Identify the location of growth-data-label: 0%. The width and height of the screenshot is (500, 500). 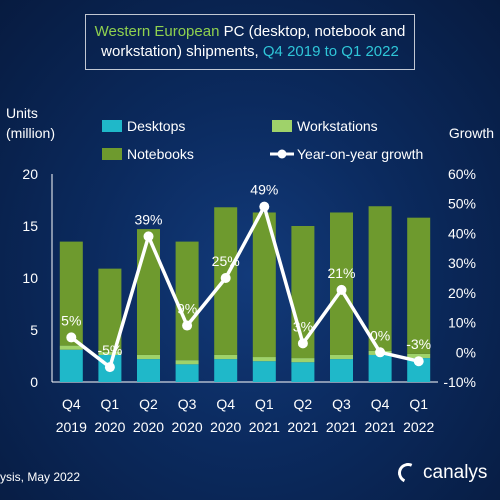
(380, 335).